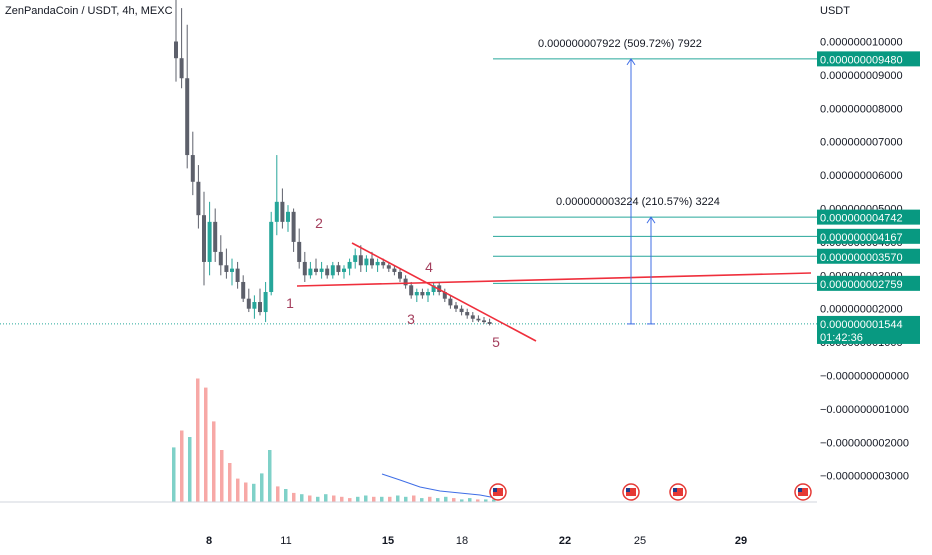  Describe the element at coordinates (864, 477) in the screenshot. I see `y-tick-label: −0.000000003000` at that location.